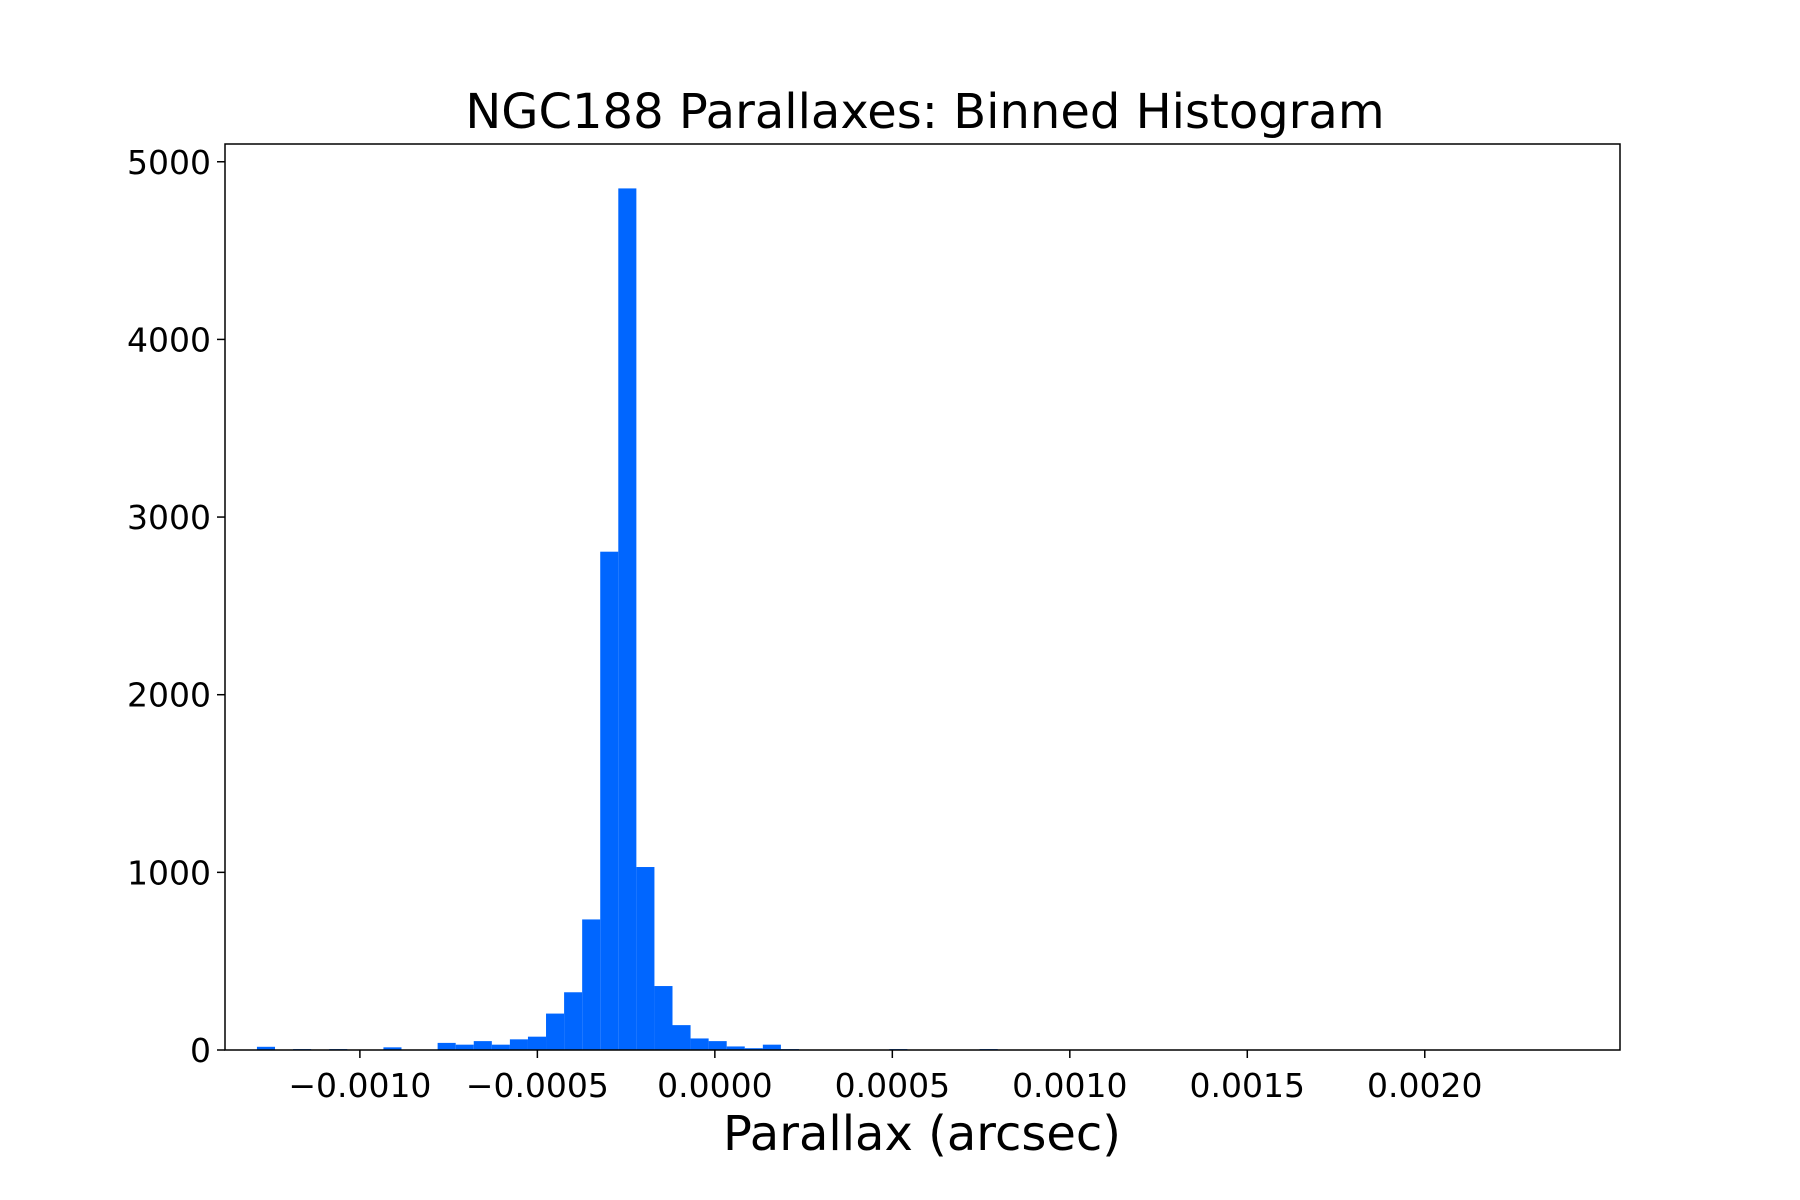 The width and height of the screenshot is (1800, 1200). Describe the element at coordinates (200, 1050) in the screenshot. I see `y-tick-label: 0` at that location.